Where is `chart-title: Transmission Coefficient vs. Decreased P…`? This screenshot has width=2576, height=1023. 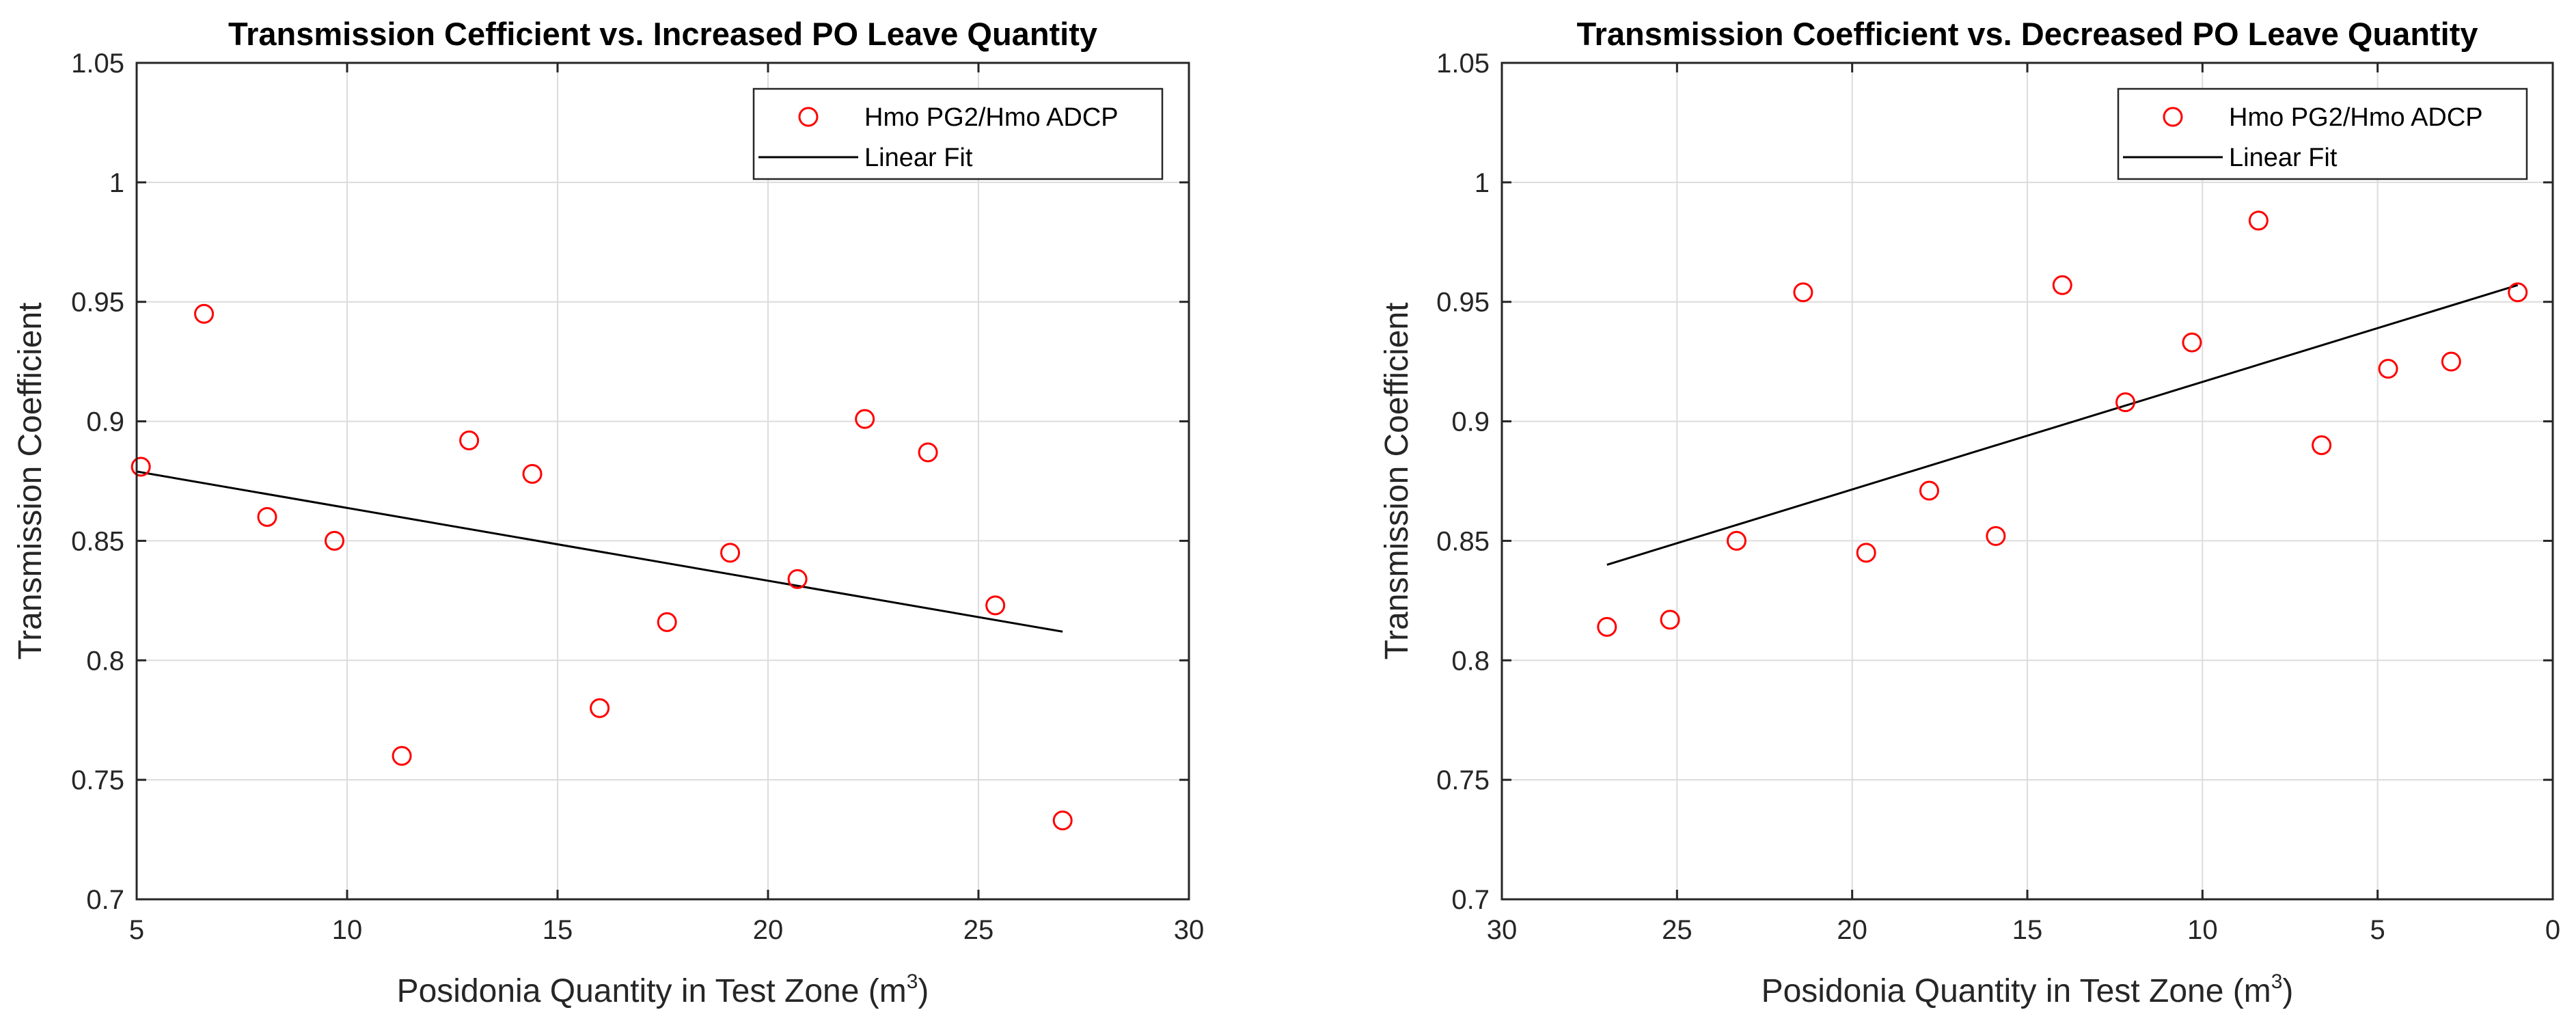
chart-title: Transmission Coefficient vs. Decreased P… is located at coordinates (2027, 34).